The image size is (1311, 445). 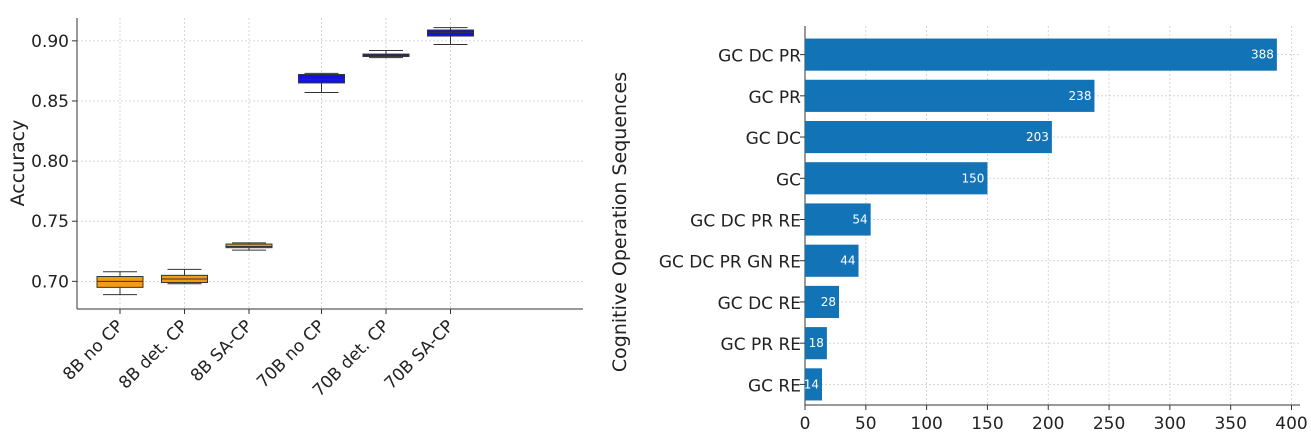 I want to click on barh-y-tick-label: GC DC PR GN RE, so click(x=730, y=263).